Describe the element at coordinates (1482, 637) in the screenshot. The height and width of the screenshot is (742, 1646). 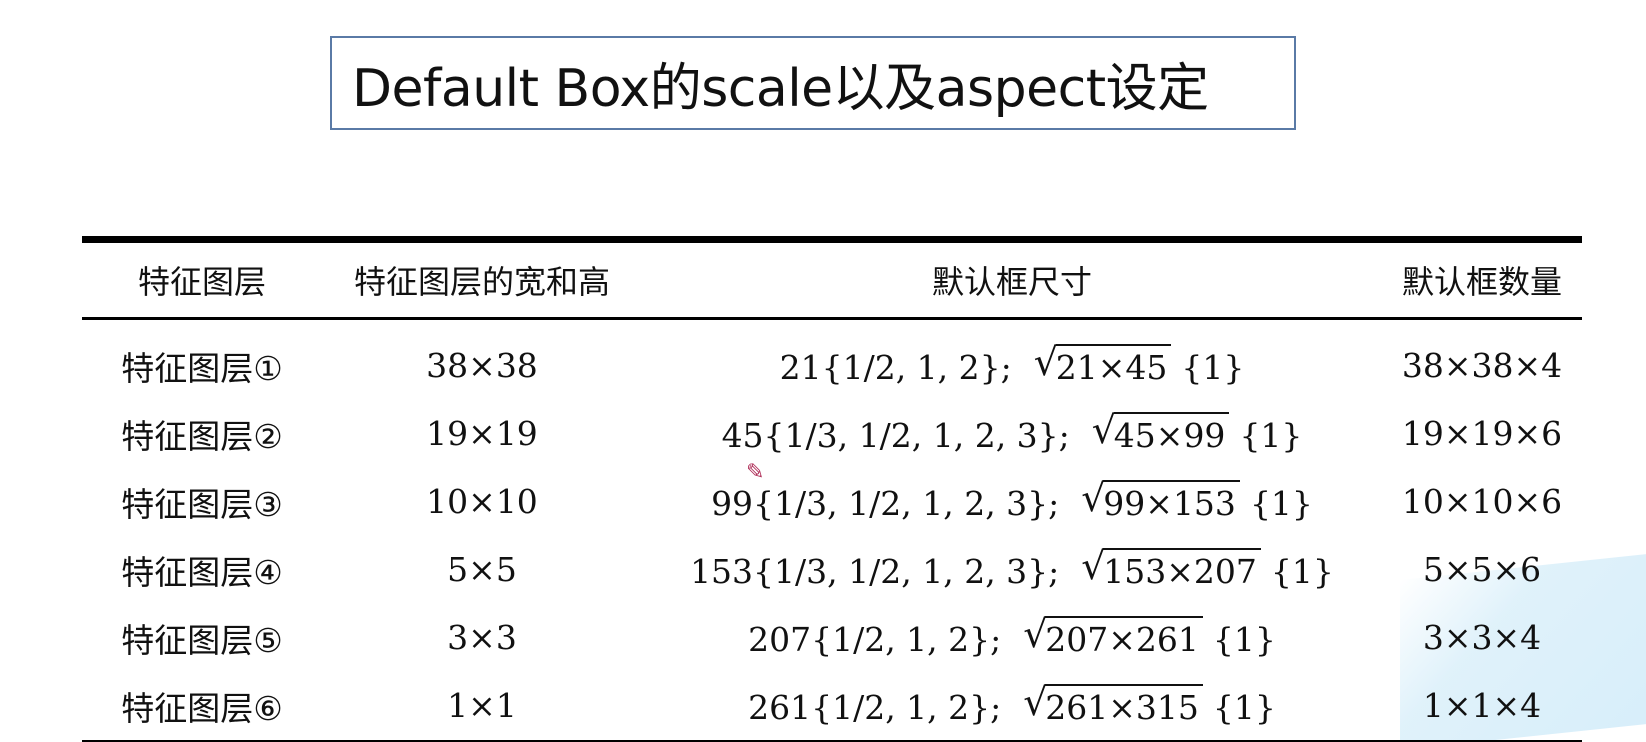
I see `row-count: 3×3×4` at that location.